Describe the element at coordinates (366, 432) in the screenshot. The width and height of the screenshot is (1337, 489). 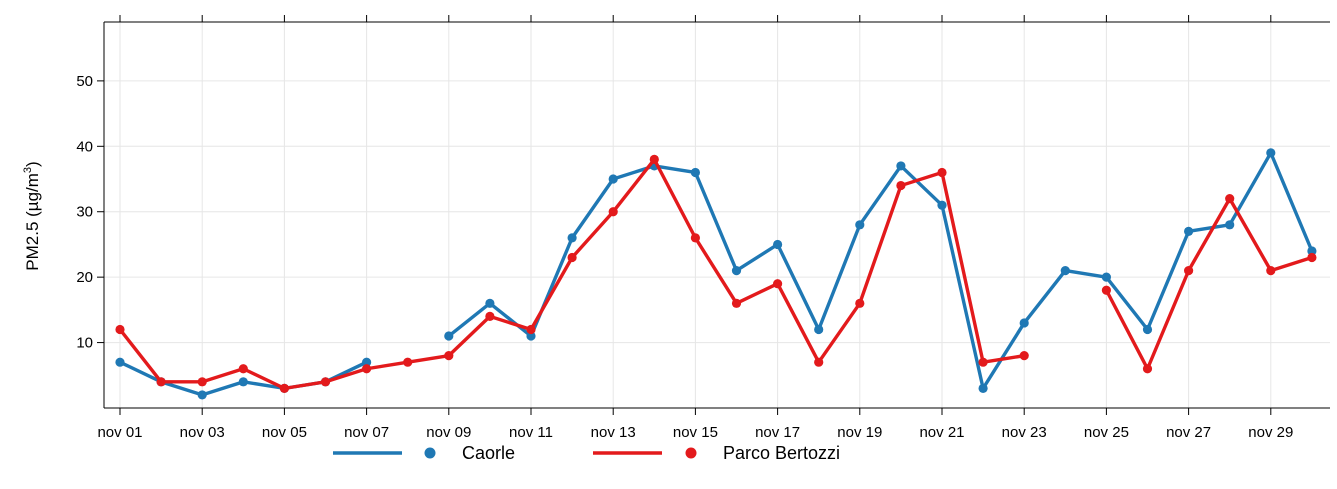
I see `x-tick-label: nov 07` at that location.